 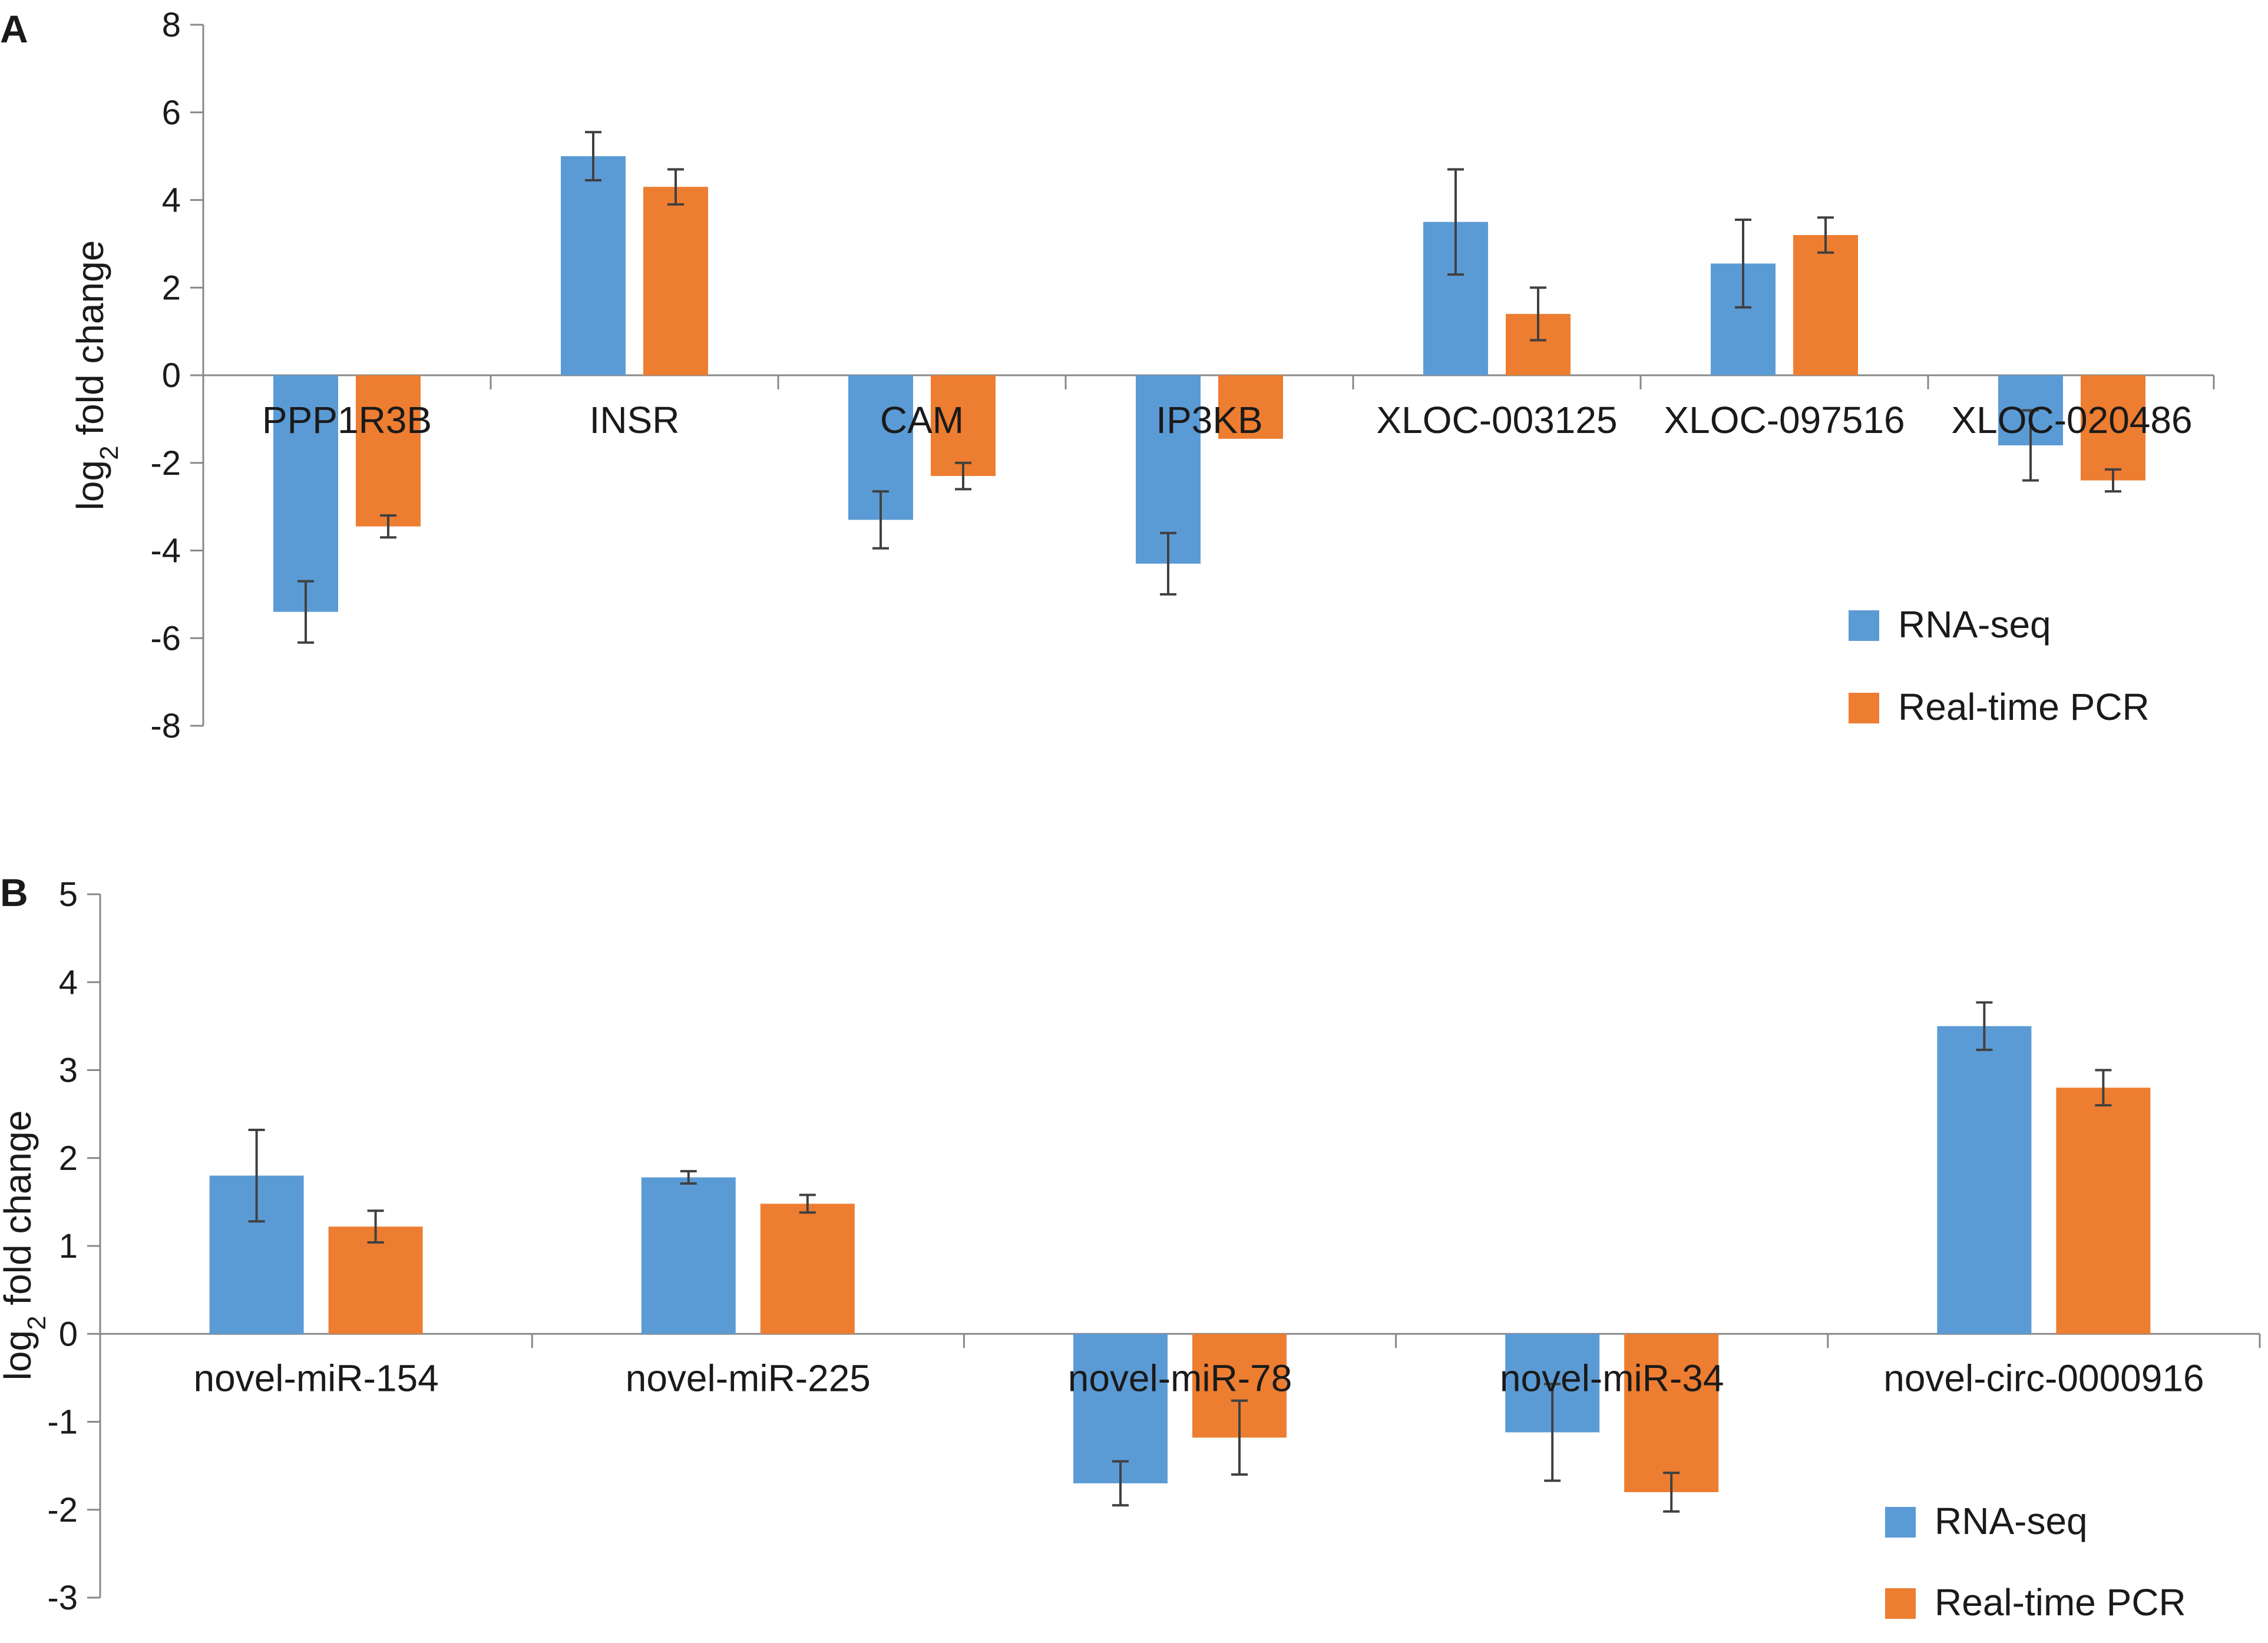 I want to click on category-label: IP3KB, so click(x=1209, y=420).